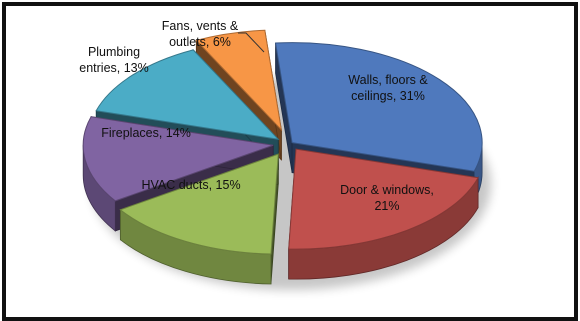  I want to click on slice-label-line: Plumbing, so click(114, 52).